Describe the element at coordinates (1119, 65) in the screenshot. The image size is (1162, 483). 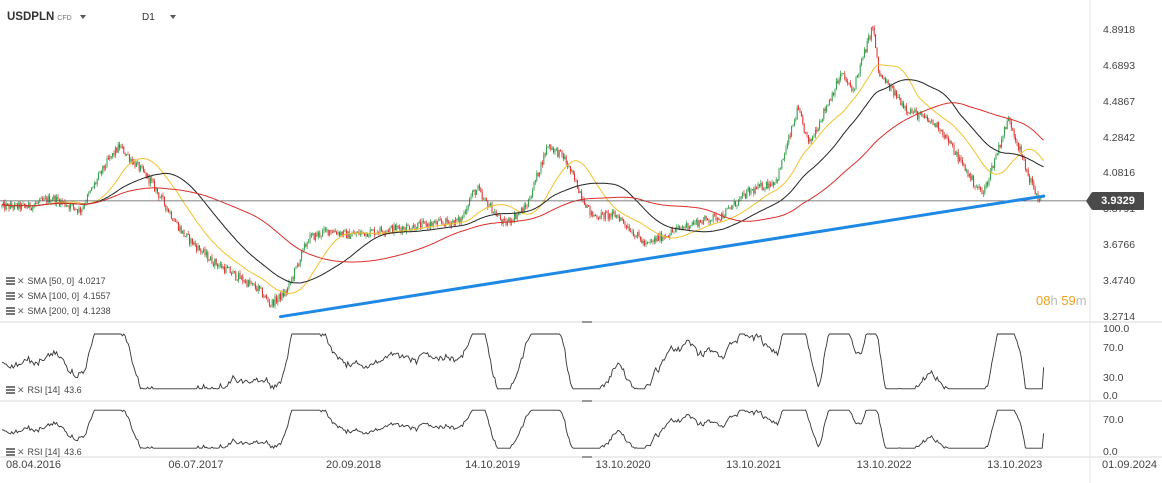
I see `y-tick-label: 4.6893` at that location.